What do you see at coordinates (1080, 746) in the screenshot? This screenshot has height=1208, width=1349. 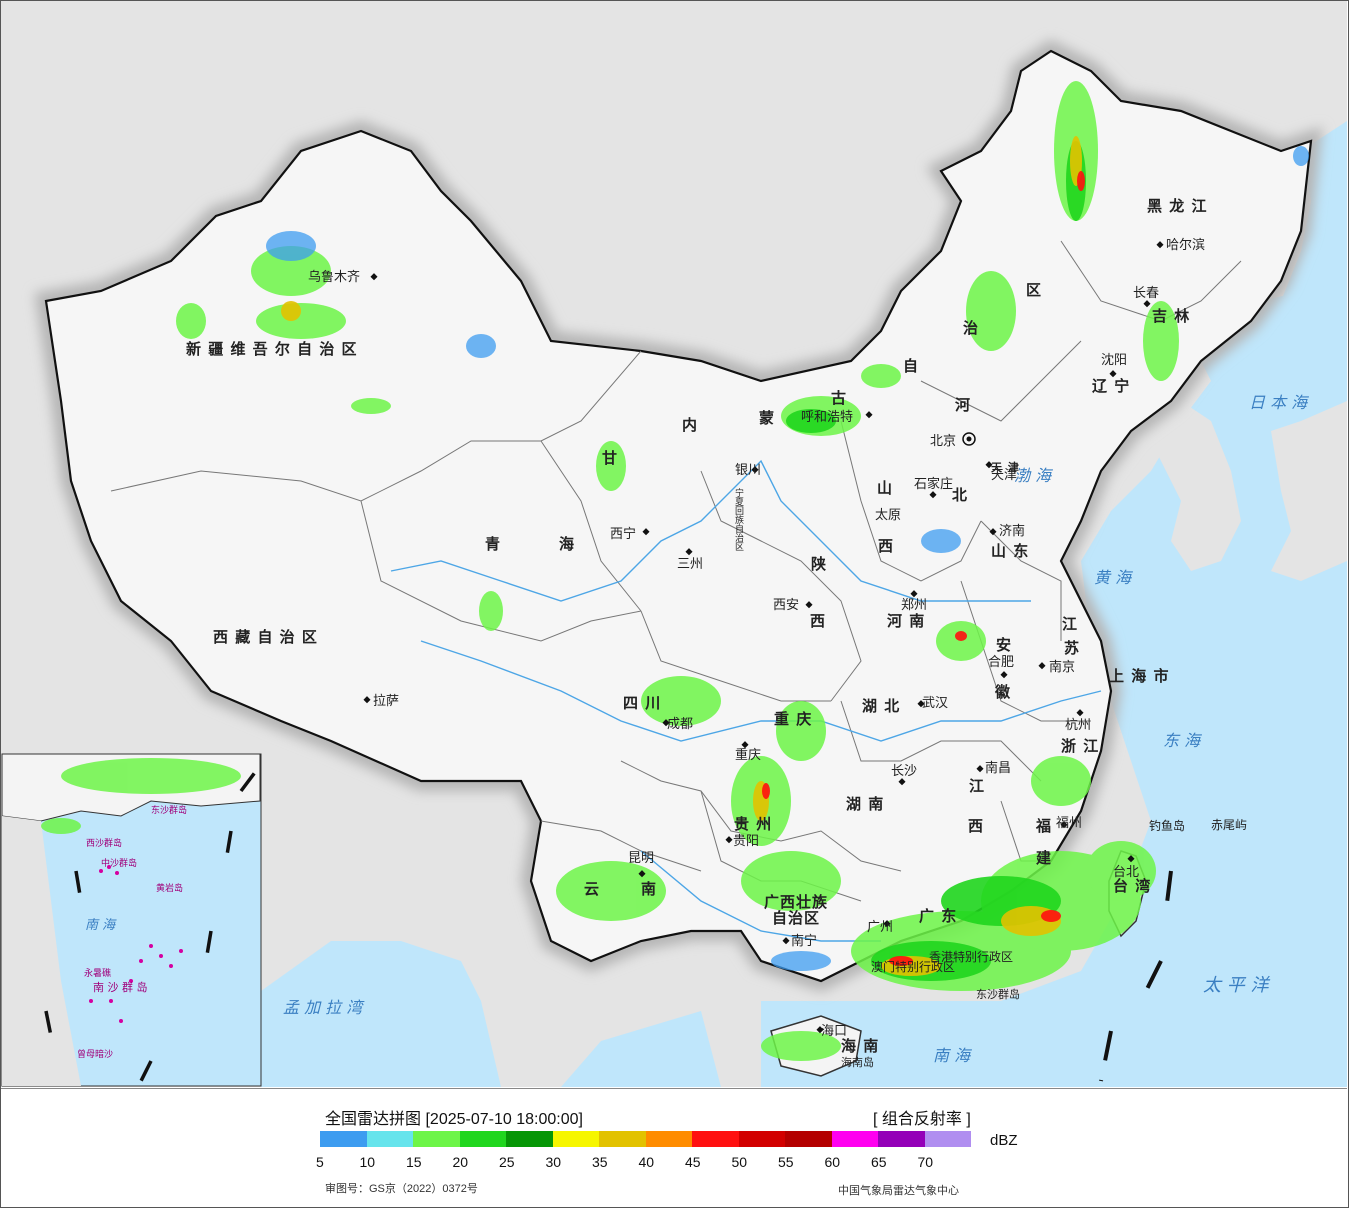 I see `label-zhejiang: 浙 江` at bounding box center [1080, 746].